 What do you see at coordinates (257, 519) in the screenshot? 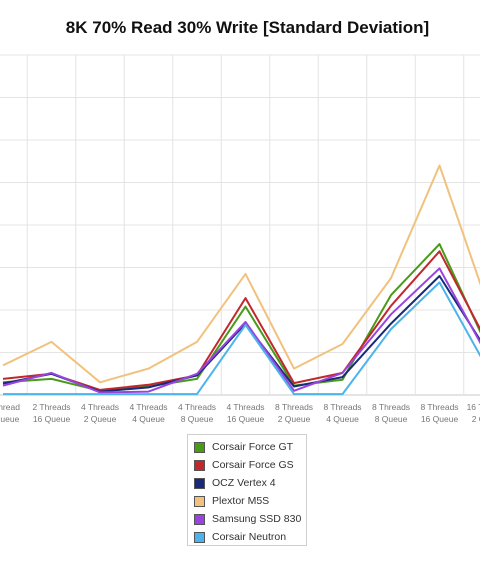
I see `legend-label: Samsung SSD 830` at bounding box center [257, 519].